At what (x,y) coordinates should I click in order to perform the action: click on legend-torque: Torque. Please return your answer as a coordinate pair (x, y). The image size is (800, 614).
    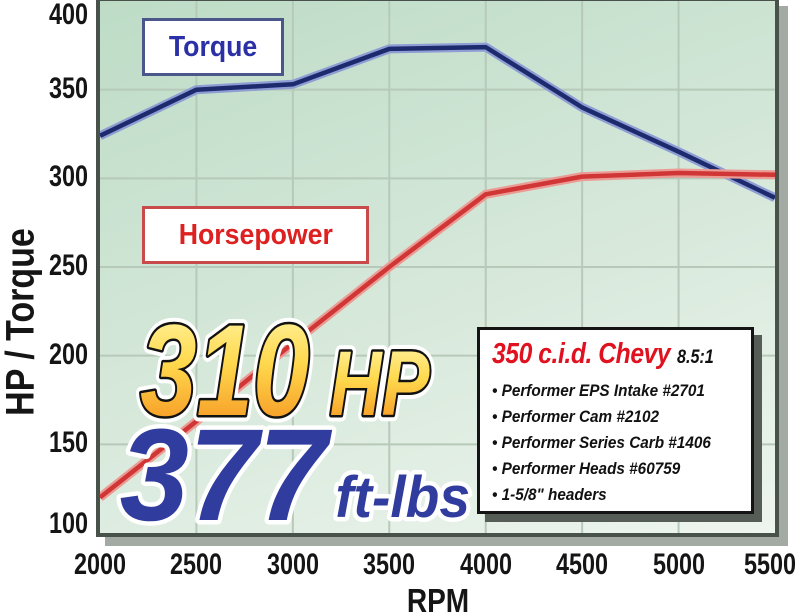
    Looking at the image, I should click on (213, 47).